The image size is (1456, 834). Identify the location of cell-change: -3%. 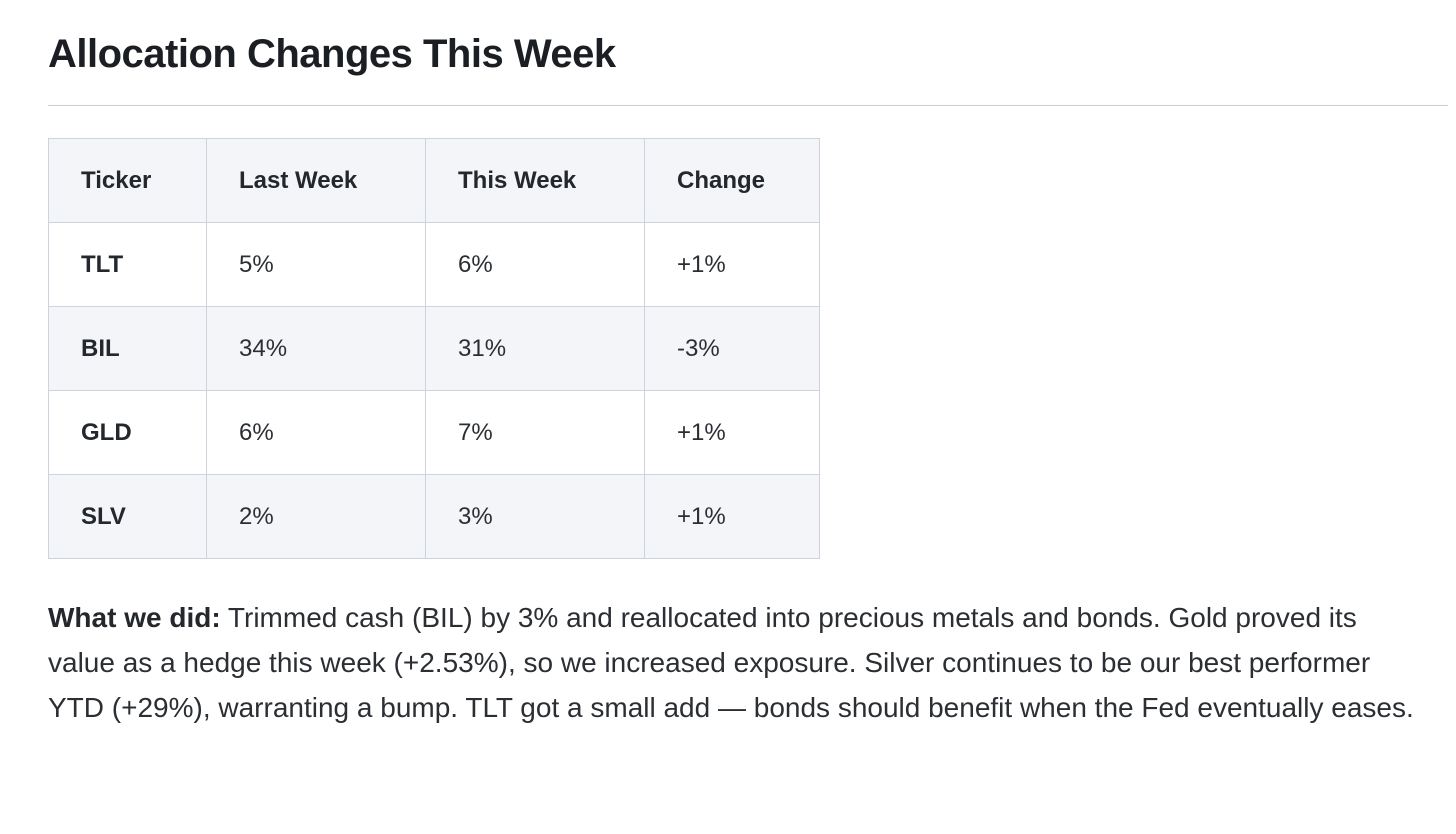
(732, 348).